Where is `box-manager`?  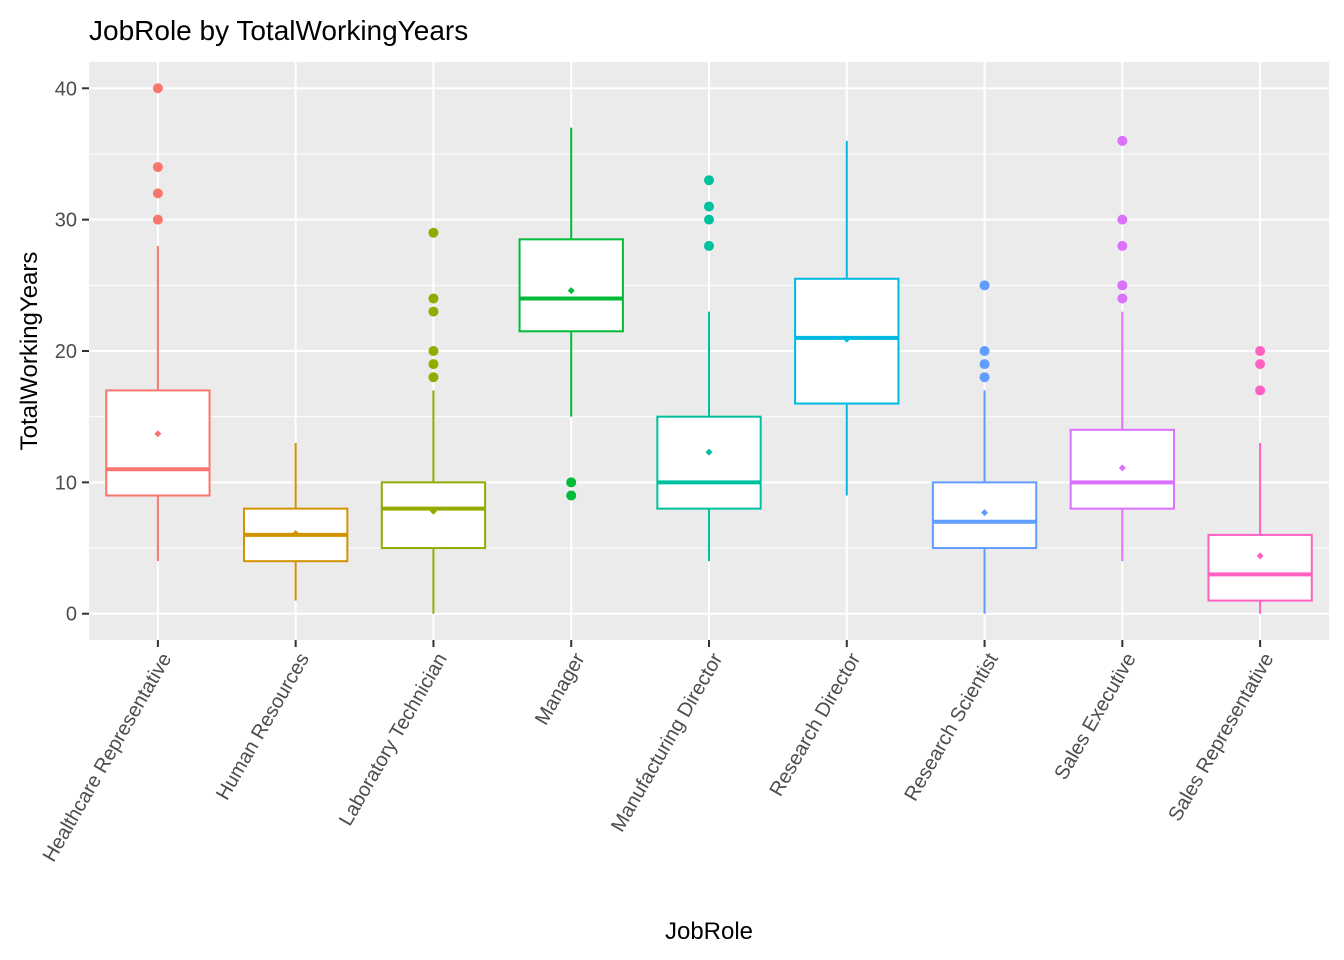
box-manager is located at coordinates (571, 314).